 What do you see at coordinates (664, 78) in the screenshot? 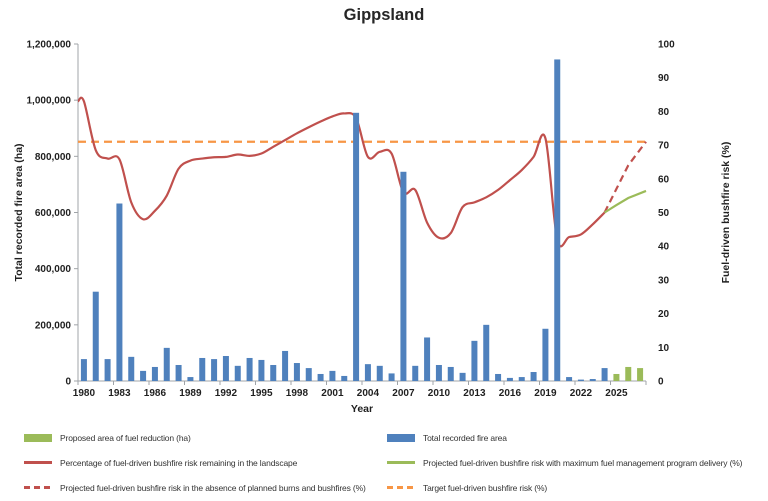
I see `right-axis-tick-label: 90` at bounding box center [664, 78].